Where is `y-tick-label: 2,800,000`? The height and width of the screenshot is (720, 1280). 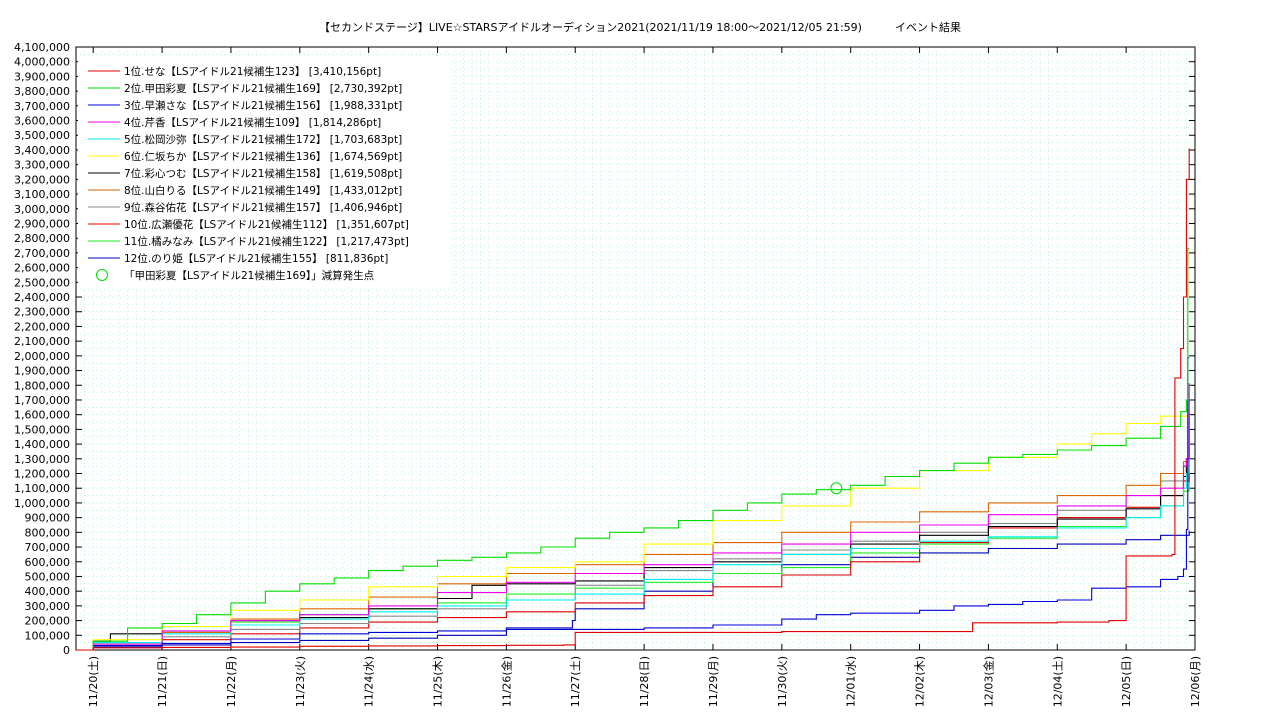
y-tick-label: 2,800,000 is located at coordinates (42, 238).